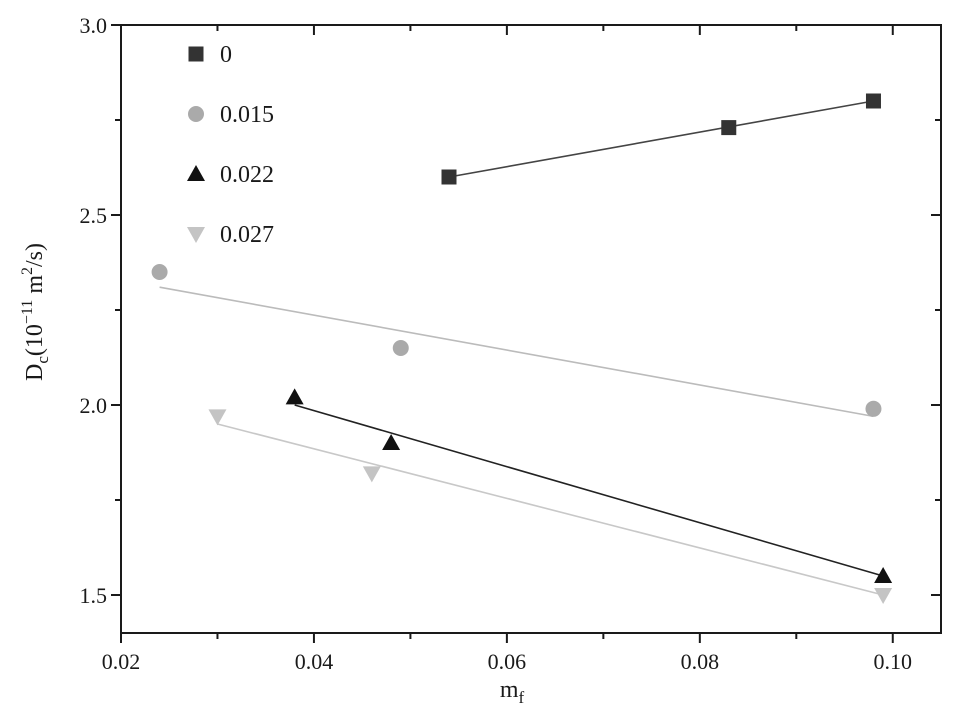  Describe the element at coordinates (121, 661) in the screenshot. I see `x-tick-label: 0.02` at that location.